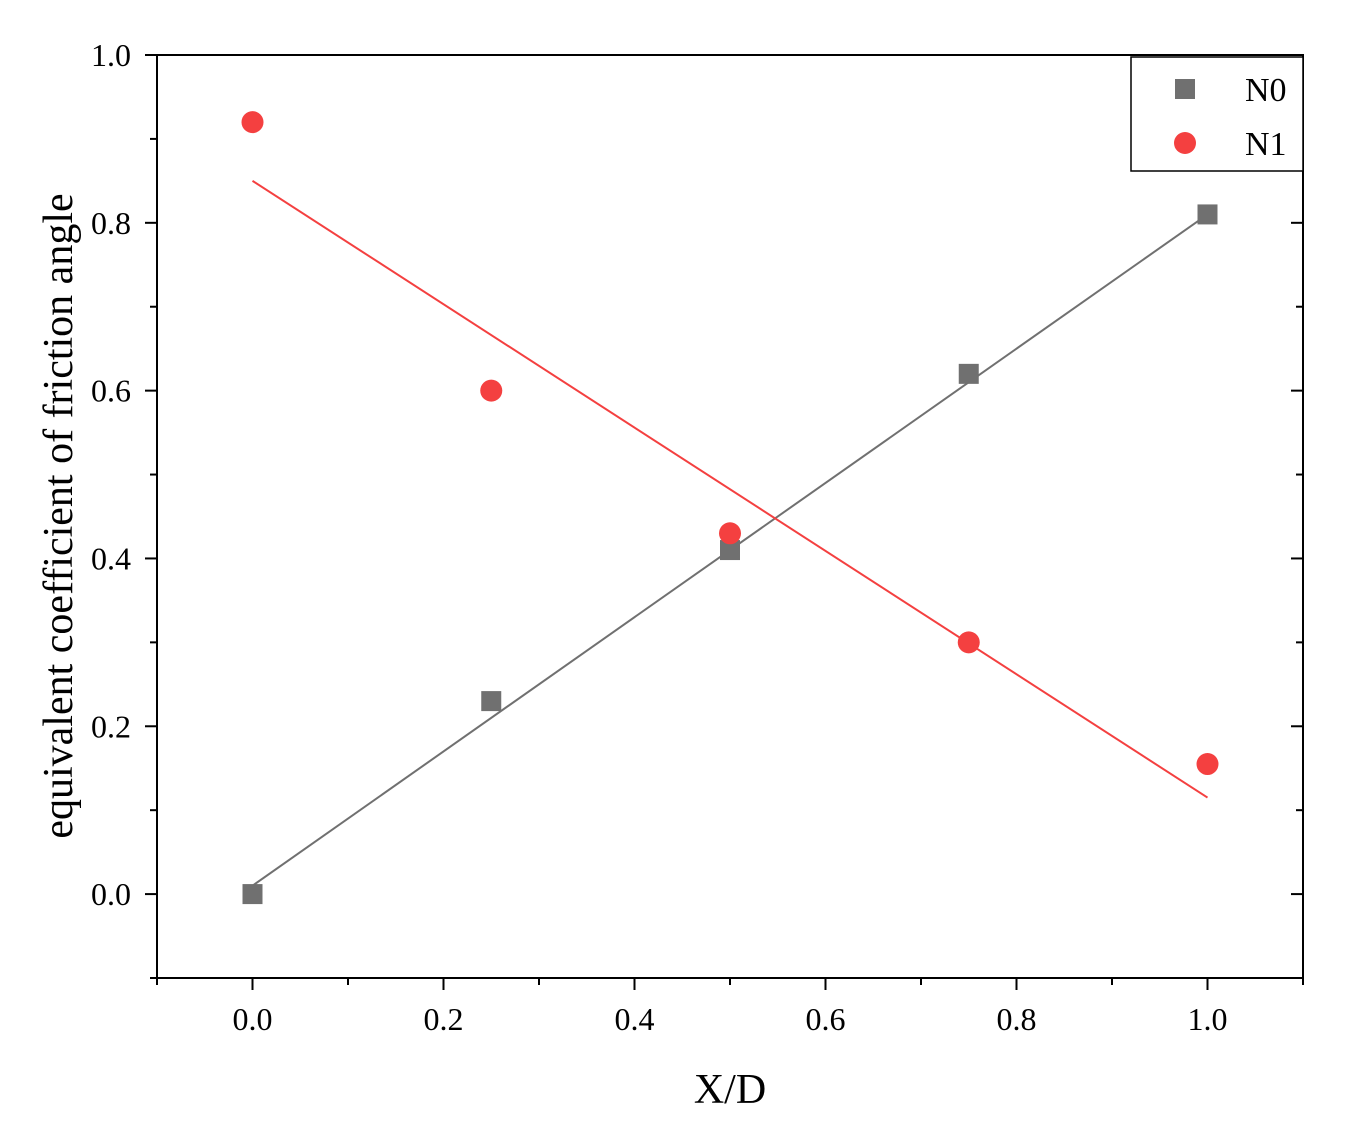 Image resolution: width=1349 pixels, height=1135 pixels. Describe the element at coordinates (111, 558) in the screenshot. I see `y-tick-label: 0.4` at that location.